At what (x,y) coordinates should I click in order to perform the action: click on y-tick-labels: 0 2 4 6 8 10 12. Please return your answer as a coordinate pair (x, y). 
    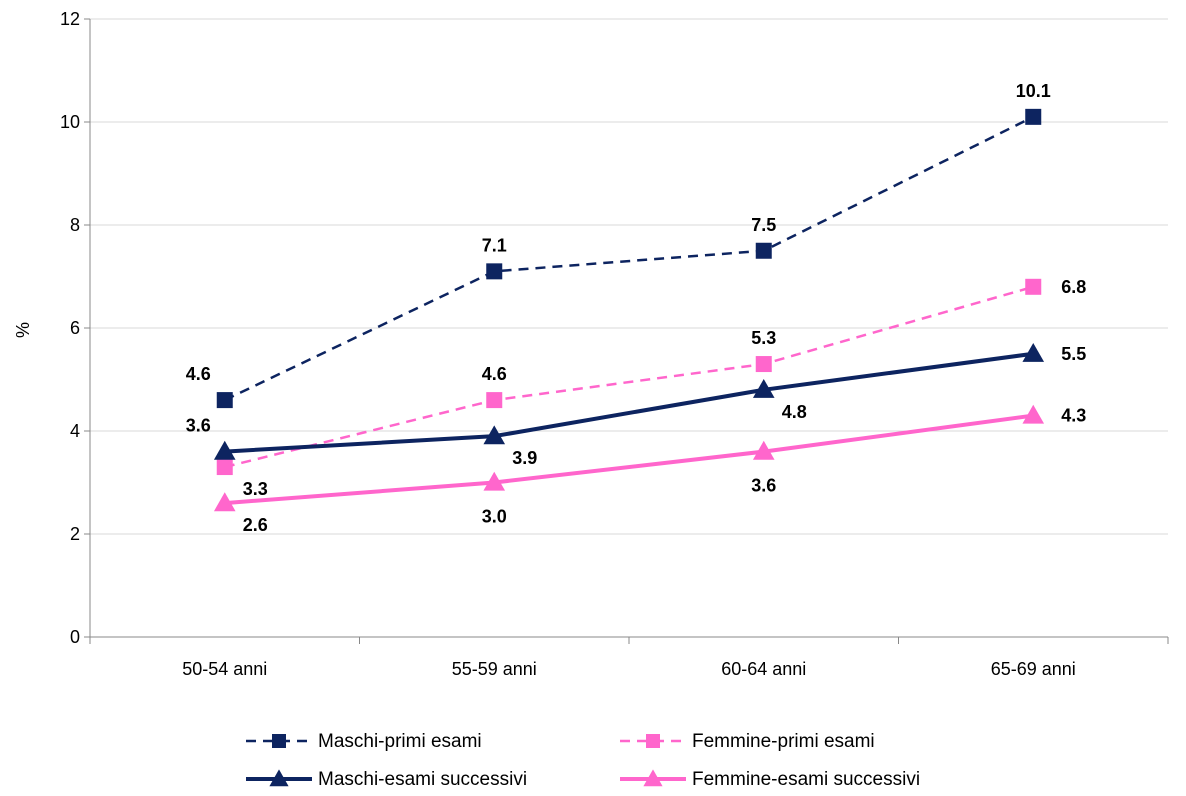
    Looking at the image, I should click on (70, 328).